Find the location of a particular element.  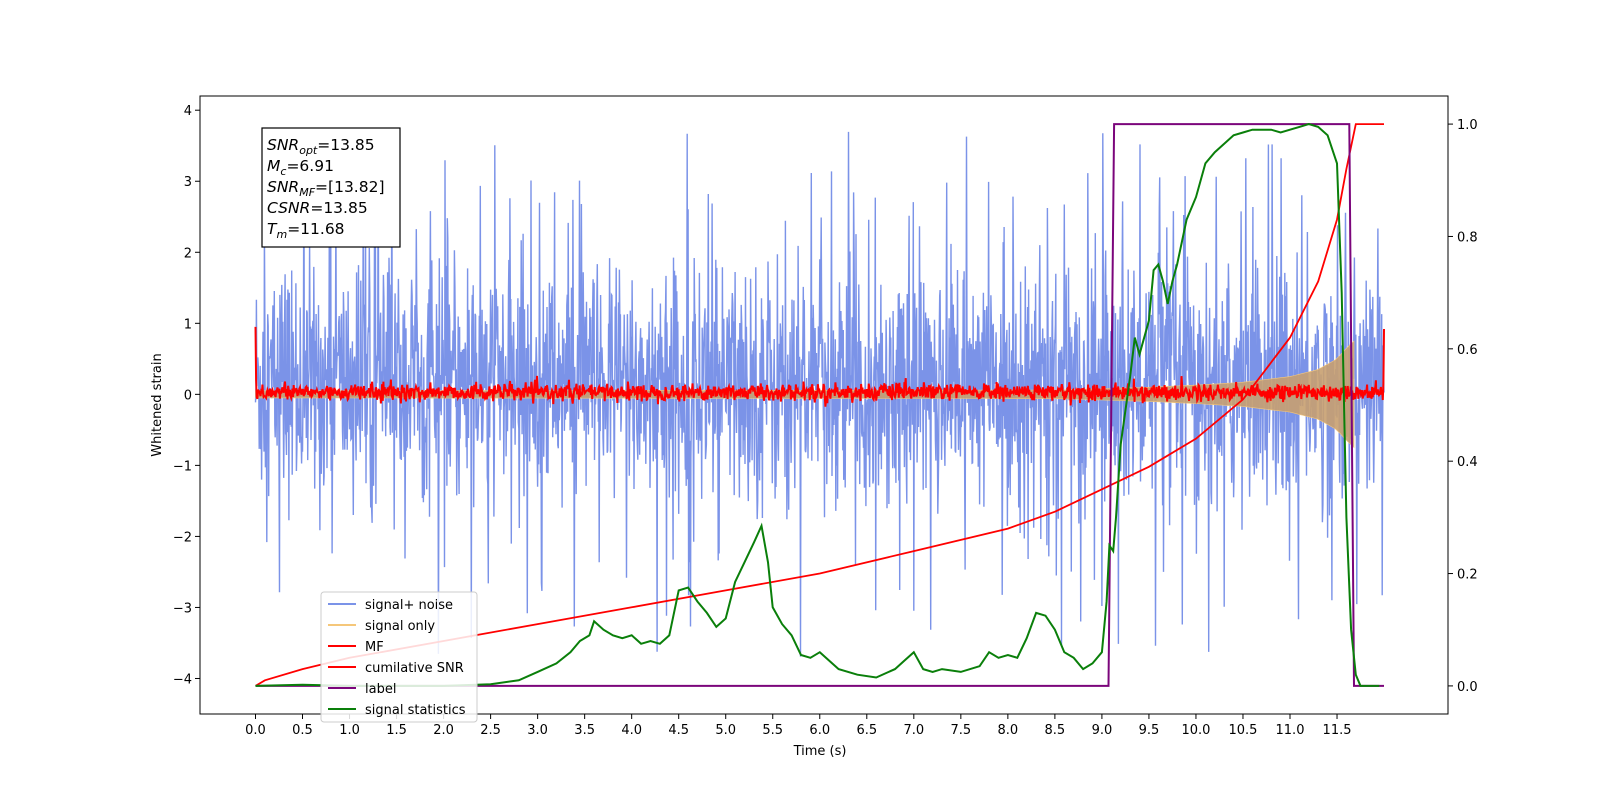

x-tick-label: 0.5 is located at coordinates (302, 730).